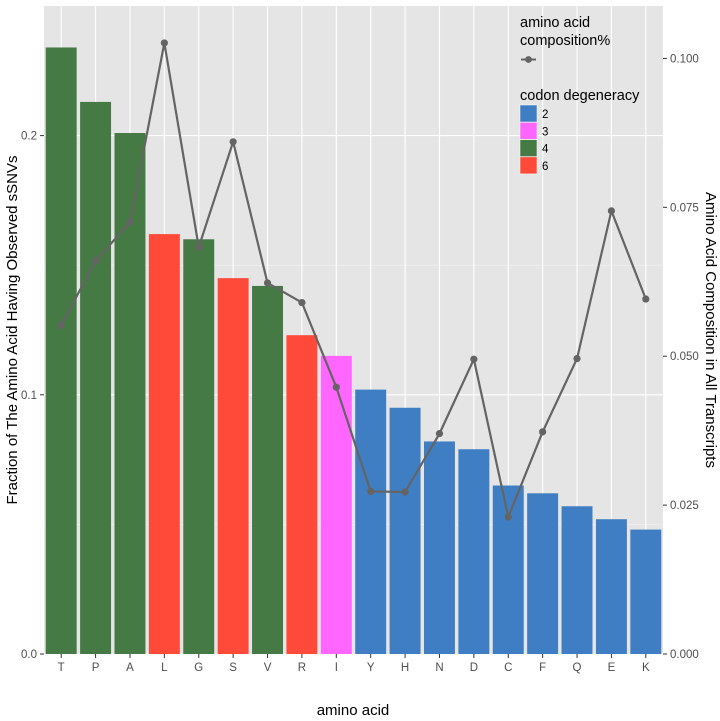  Describe the element at coordinates (233, 142) in the screenshot. I see `composition-point-S` at that location.